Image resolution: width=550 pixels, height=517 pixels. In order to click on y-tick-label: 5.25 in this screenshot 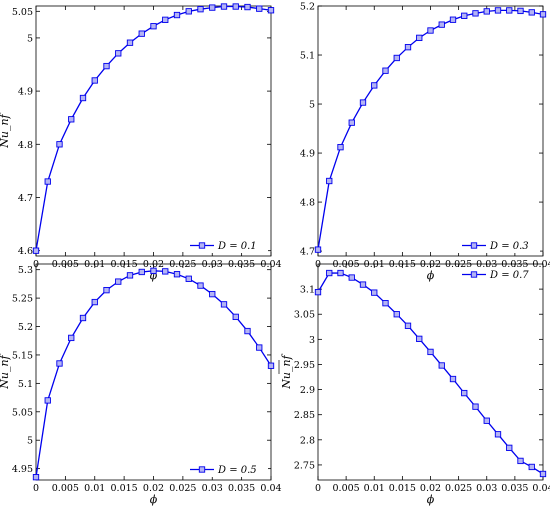, I will do `click(22, 299)`.